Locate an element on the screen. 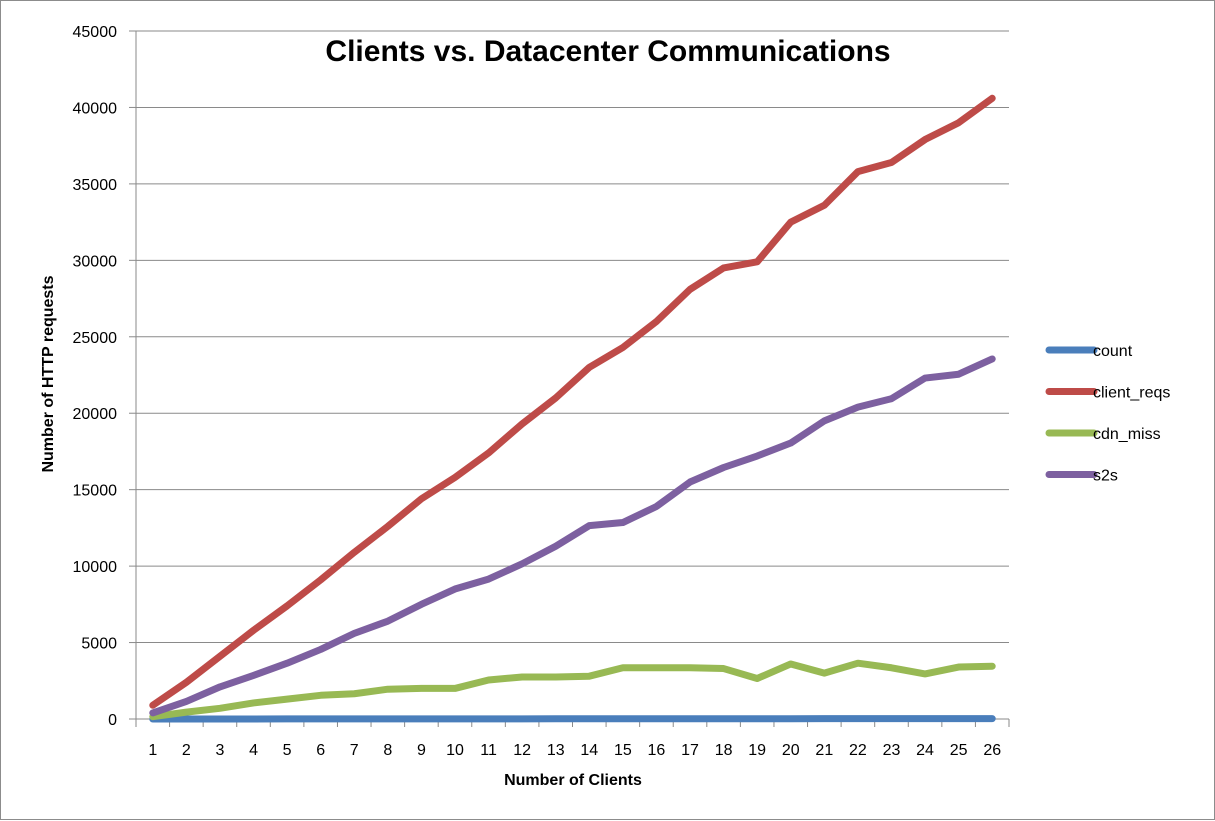  x-tick-label: 23 is located at coordinates (892, 750).